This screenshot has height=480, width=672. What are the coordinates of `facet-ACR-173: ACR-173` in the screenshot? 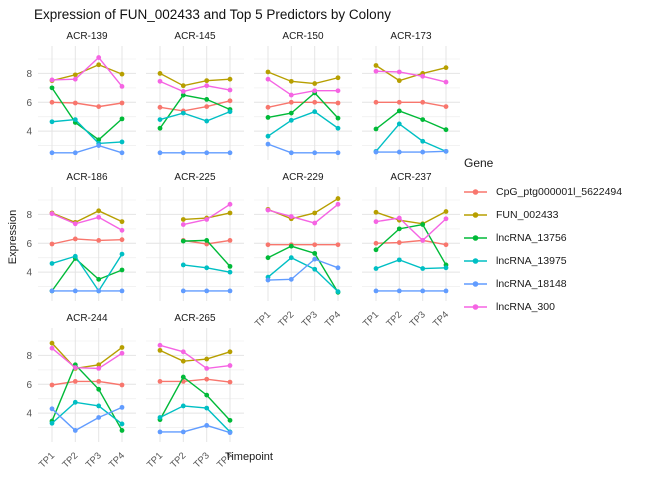 It's located at (411, 95).